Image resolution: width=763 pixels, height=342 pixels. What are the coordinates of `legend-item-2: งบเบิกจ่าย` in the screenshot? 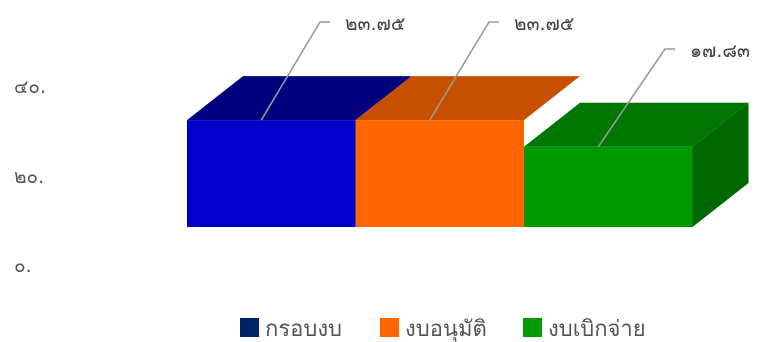 It's located at (584, 329).